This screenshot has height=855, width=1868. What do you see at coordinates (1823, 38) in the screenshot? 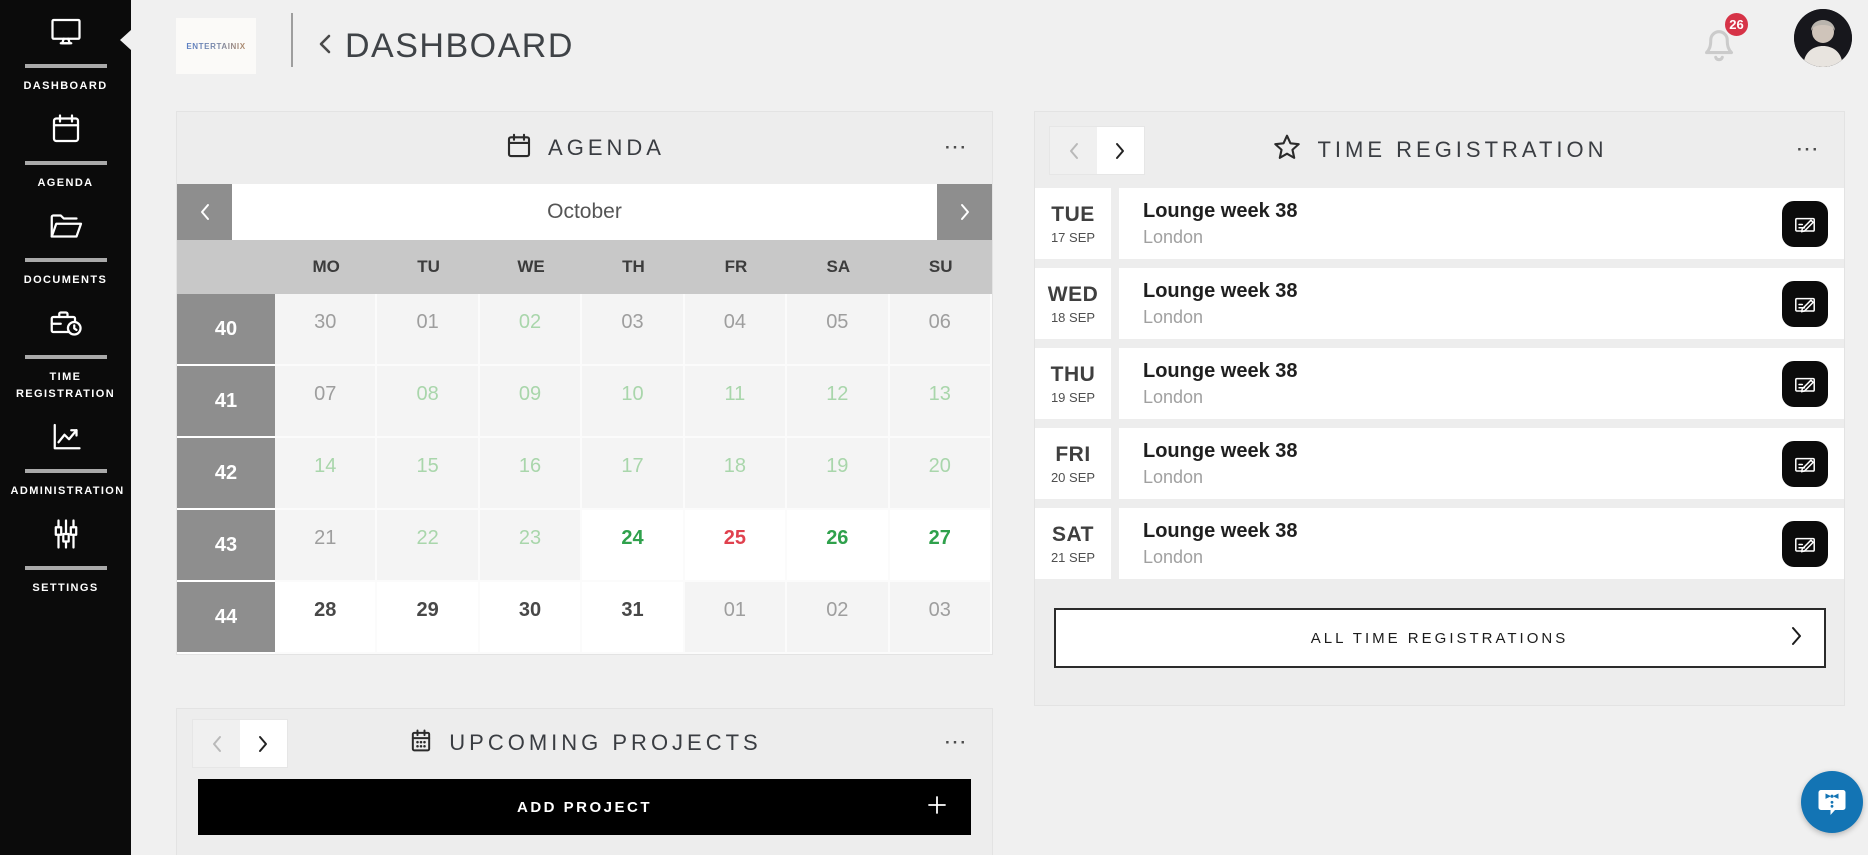
I see `user-avatar` at bounding box center [1823, 38].